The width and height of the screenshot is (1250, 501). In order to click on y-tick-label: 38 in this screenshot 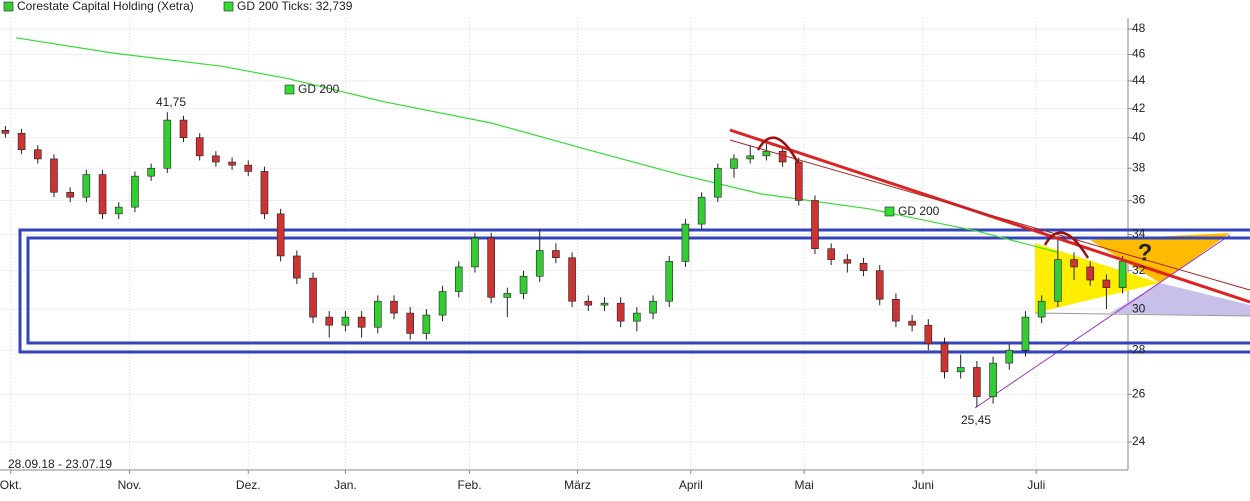, I will do `click(1139, 167)`.